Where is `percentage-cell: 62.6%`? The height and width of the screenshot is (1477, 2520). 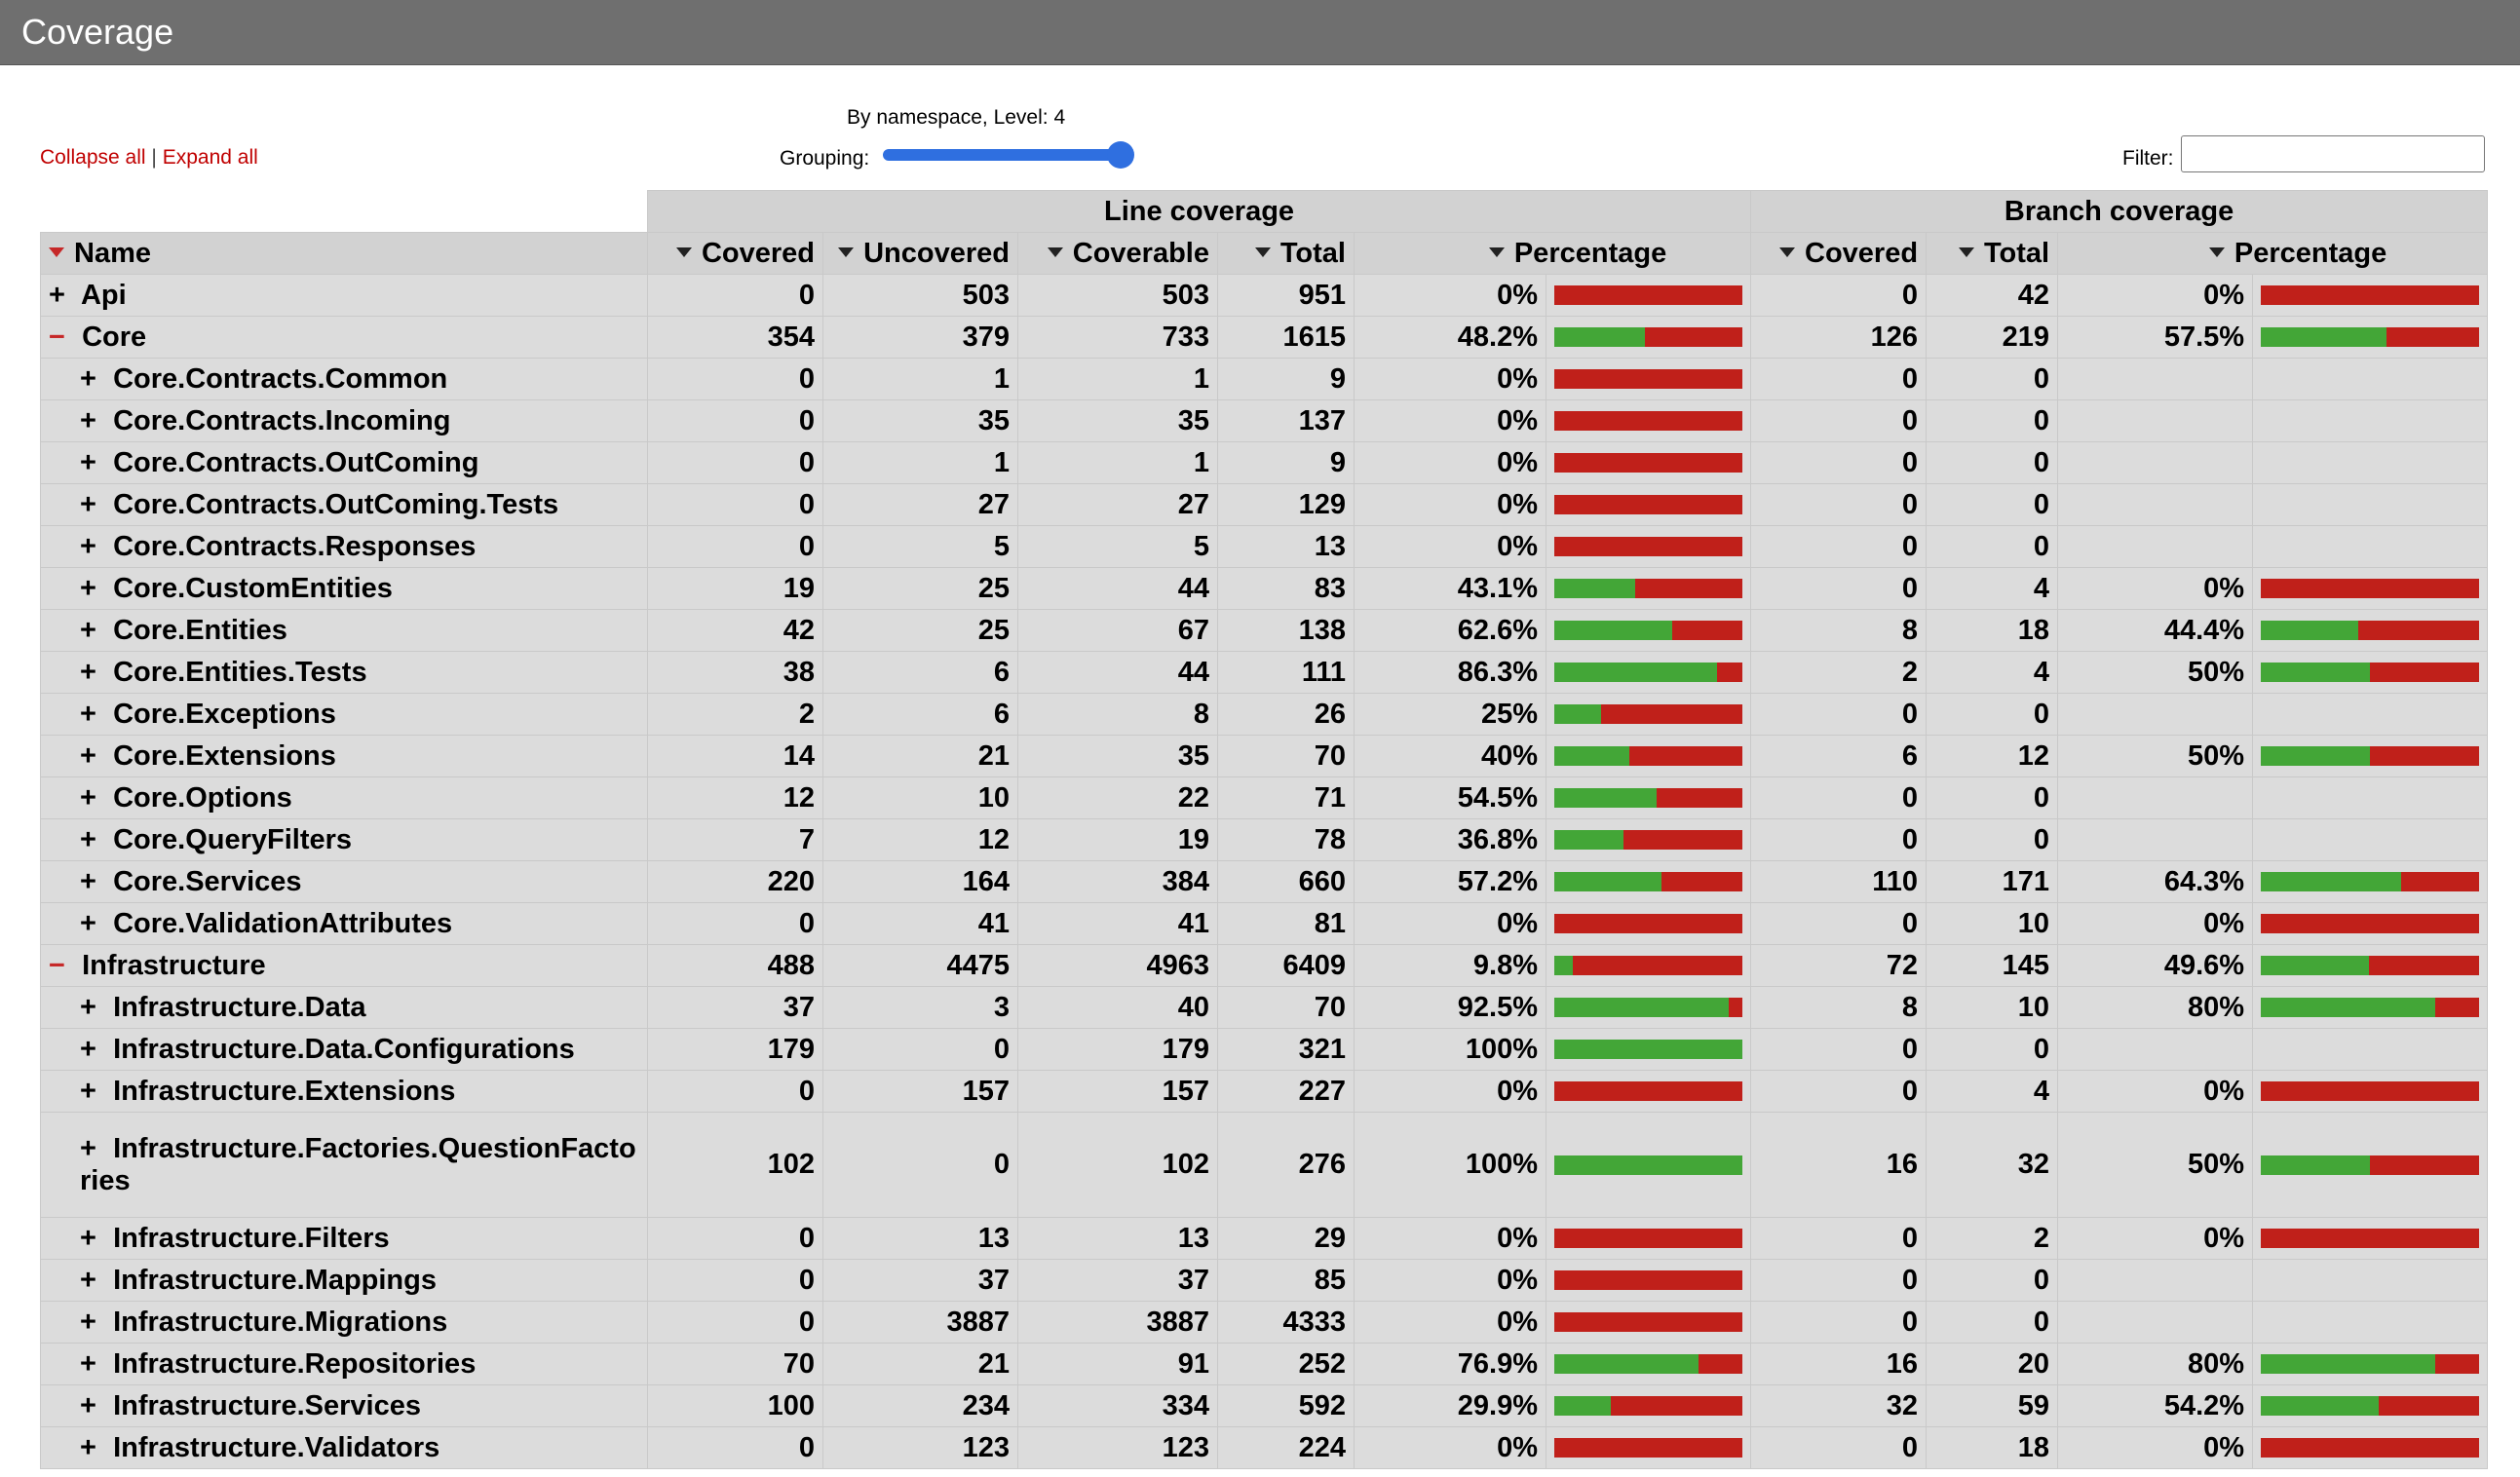
percentage-cell: 62.6% is located at coordinates (1450, 630).